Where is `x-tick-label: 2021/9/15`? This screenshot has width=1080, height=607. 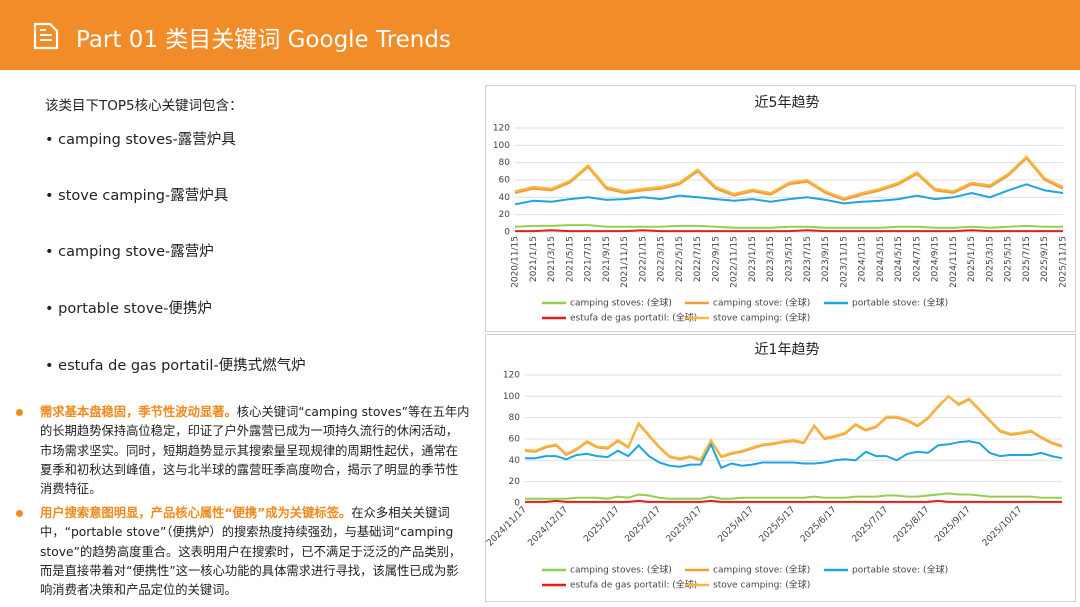
x-tick-label: 2021/9/15 is located at coordinates (607, 259).